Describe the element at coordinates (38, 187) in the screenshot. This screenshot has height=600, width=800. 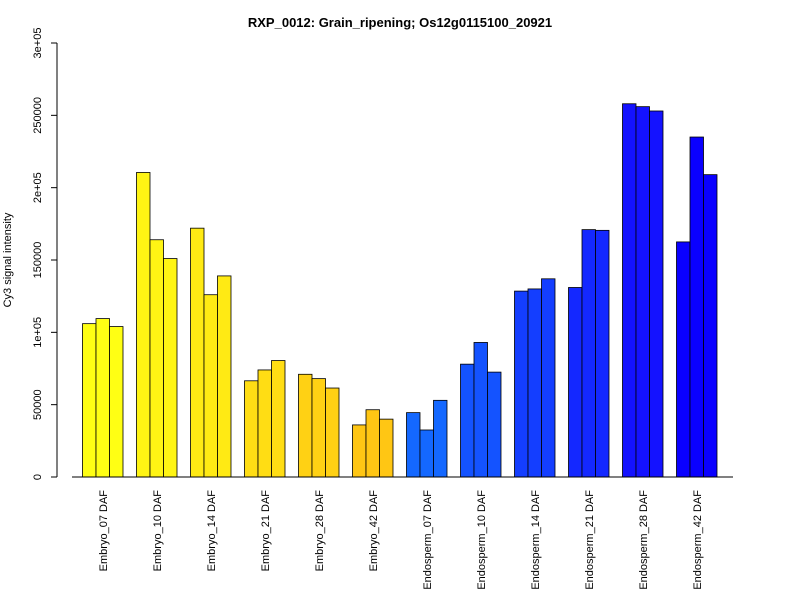
I see `y-tick-label: 2e+05` at that location.